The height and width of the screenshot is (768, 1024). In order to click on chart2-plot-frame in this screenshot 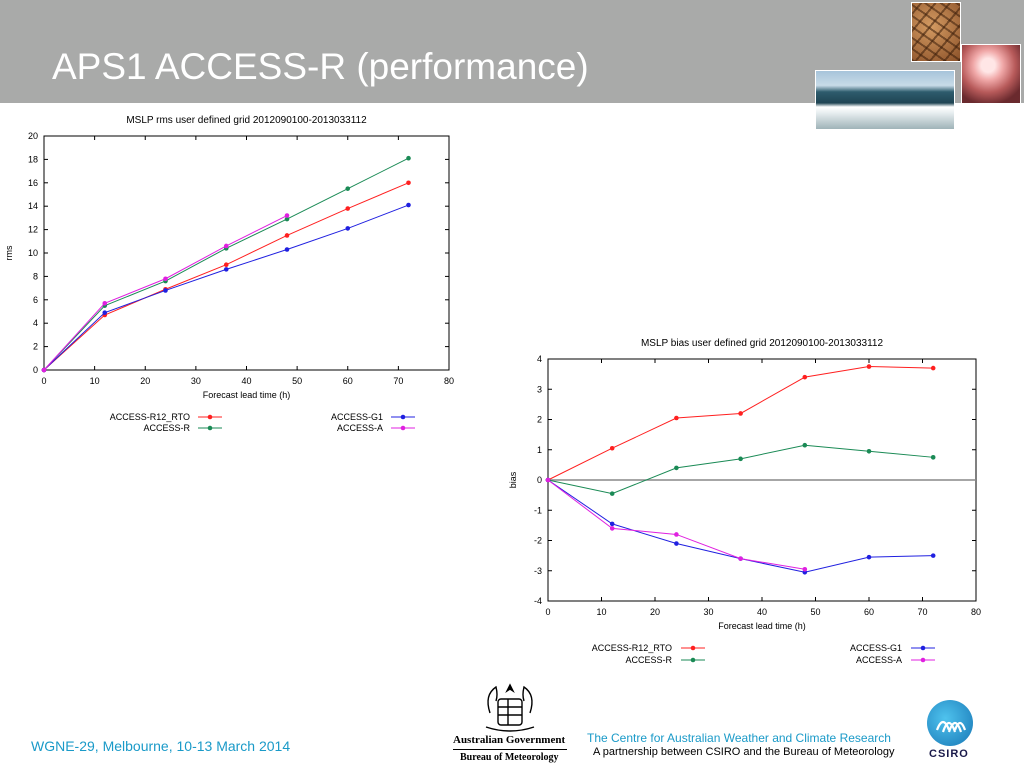, I will do `click(762, 480)`.